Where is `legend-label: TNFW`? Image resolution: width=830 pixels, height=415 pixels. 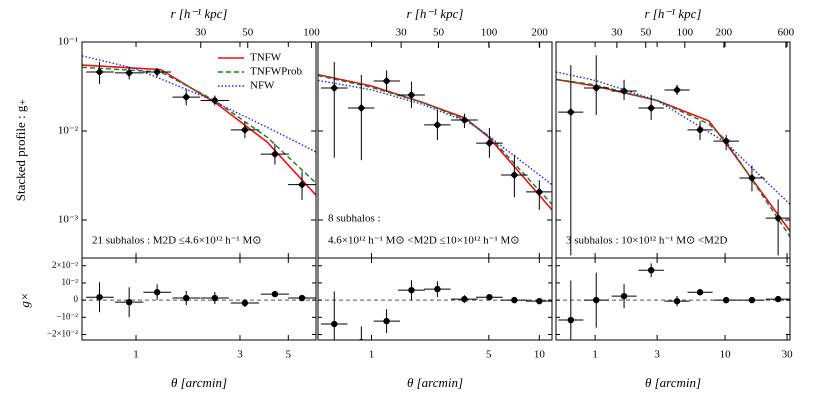 legend-label: TNFW is located at coordinates (266, 58).